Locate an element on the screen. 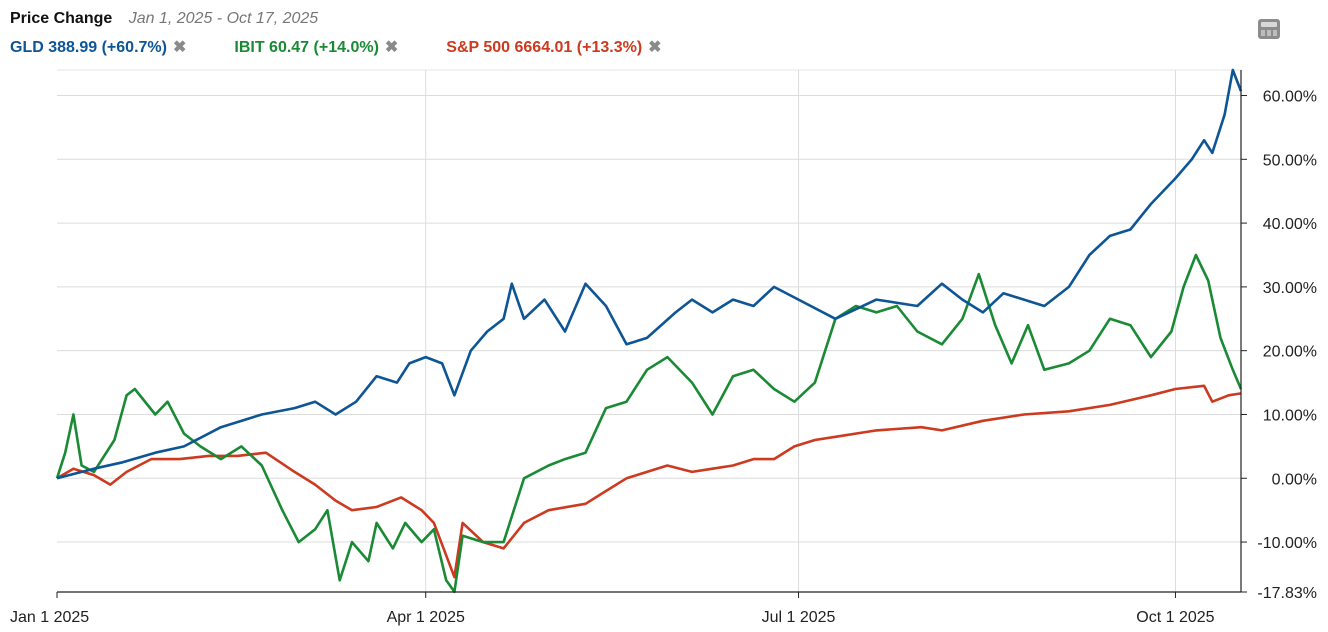 The image size is (1328, 632). y-tick-label: -17.83% is located at coordinates (1287, 593).